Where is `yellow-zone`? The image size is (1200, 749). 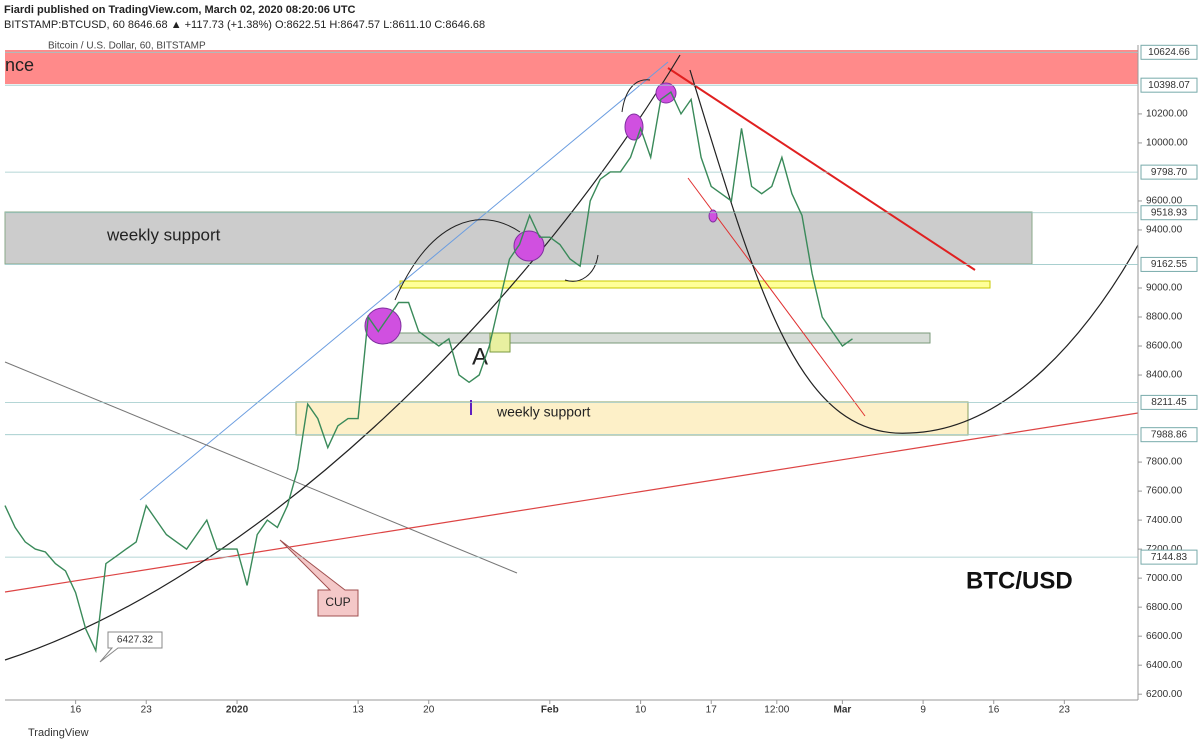
yellow-zone is located at coordinates (695, 284).